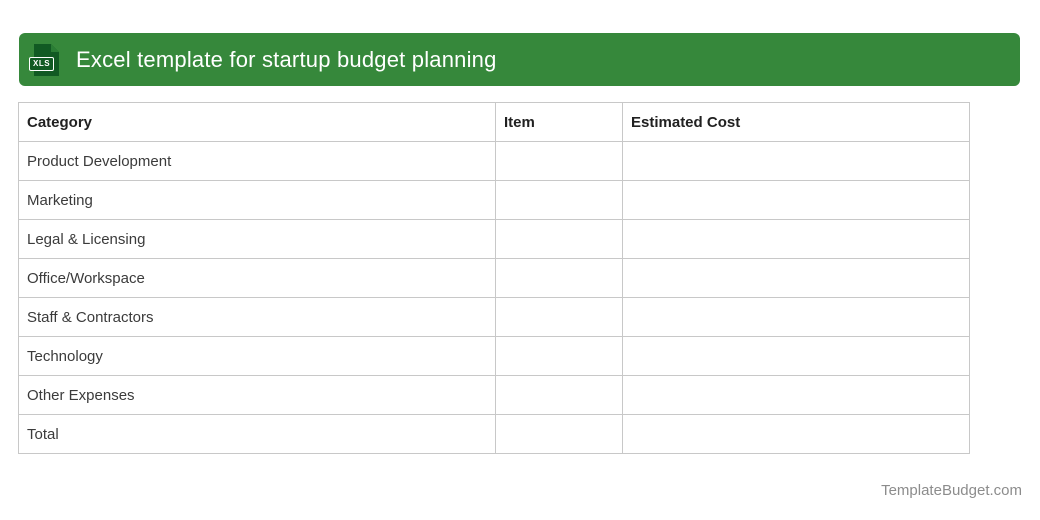  I want to click on category-cell: Office/Workspace, so click(257, 278).